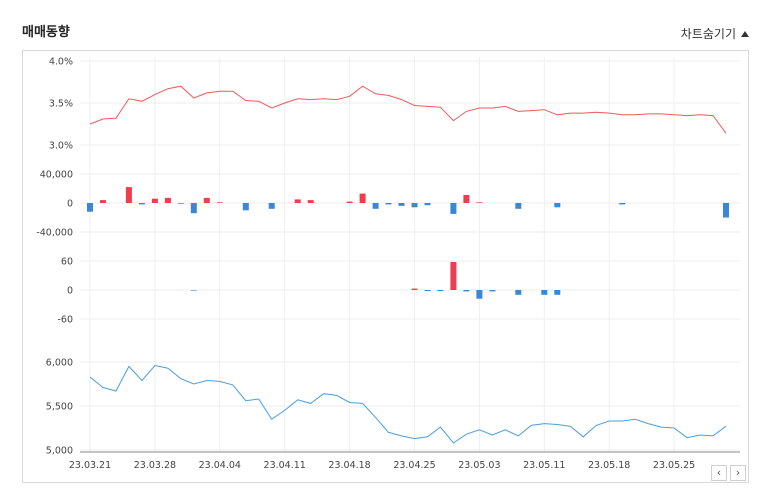 This screenshot has width=761, height=490. I want to click on x-tick-label: 23.04.25, so click(414, 465).